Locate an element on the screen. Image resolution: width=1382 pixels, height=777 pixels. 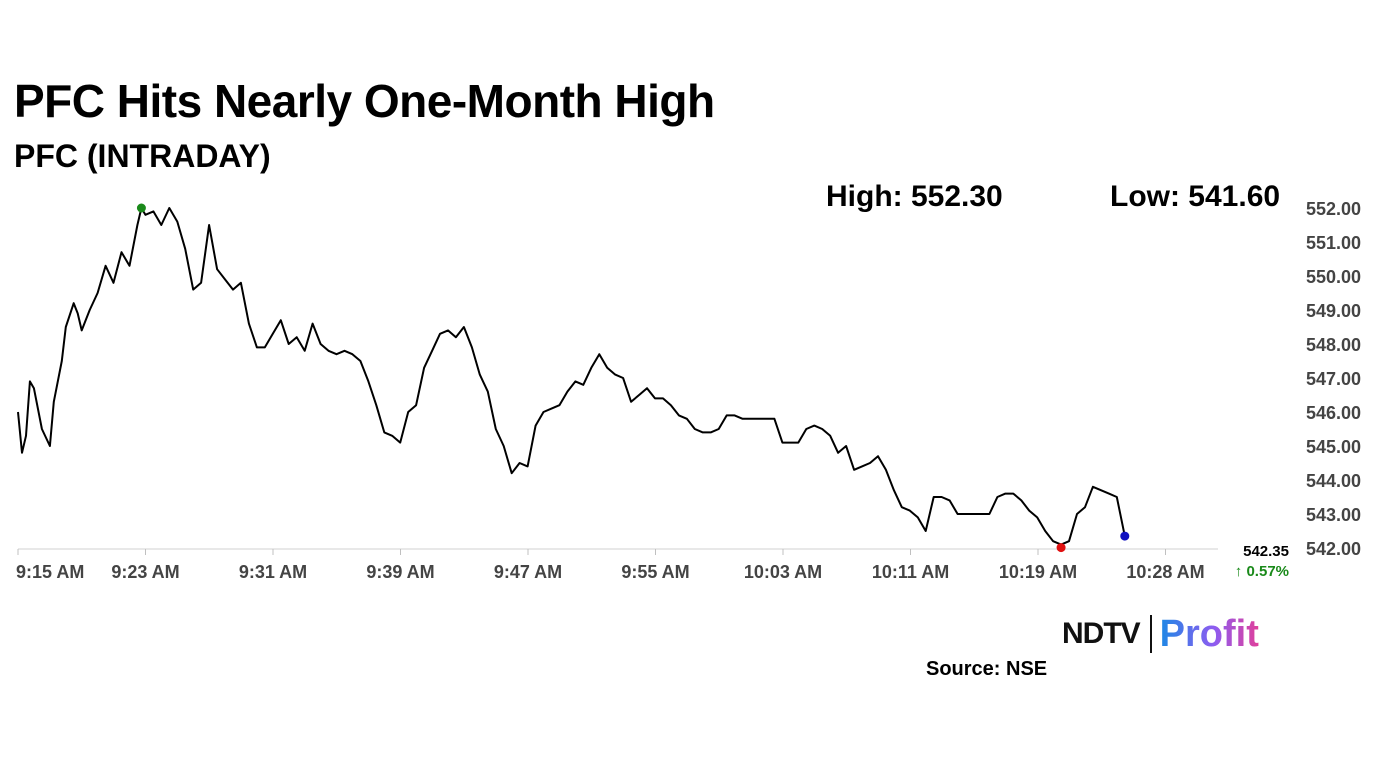
high-value-label: High: 552.30 is located at coordinates (914, 196).